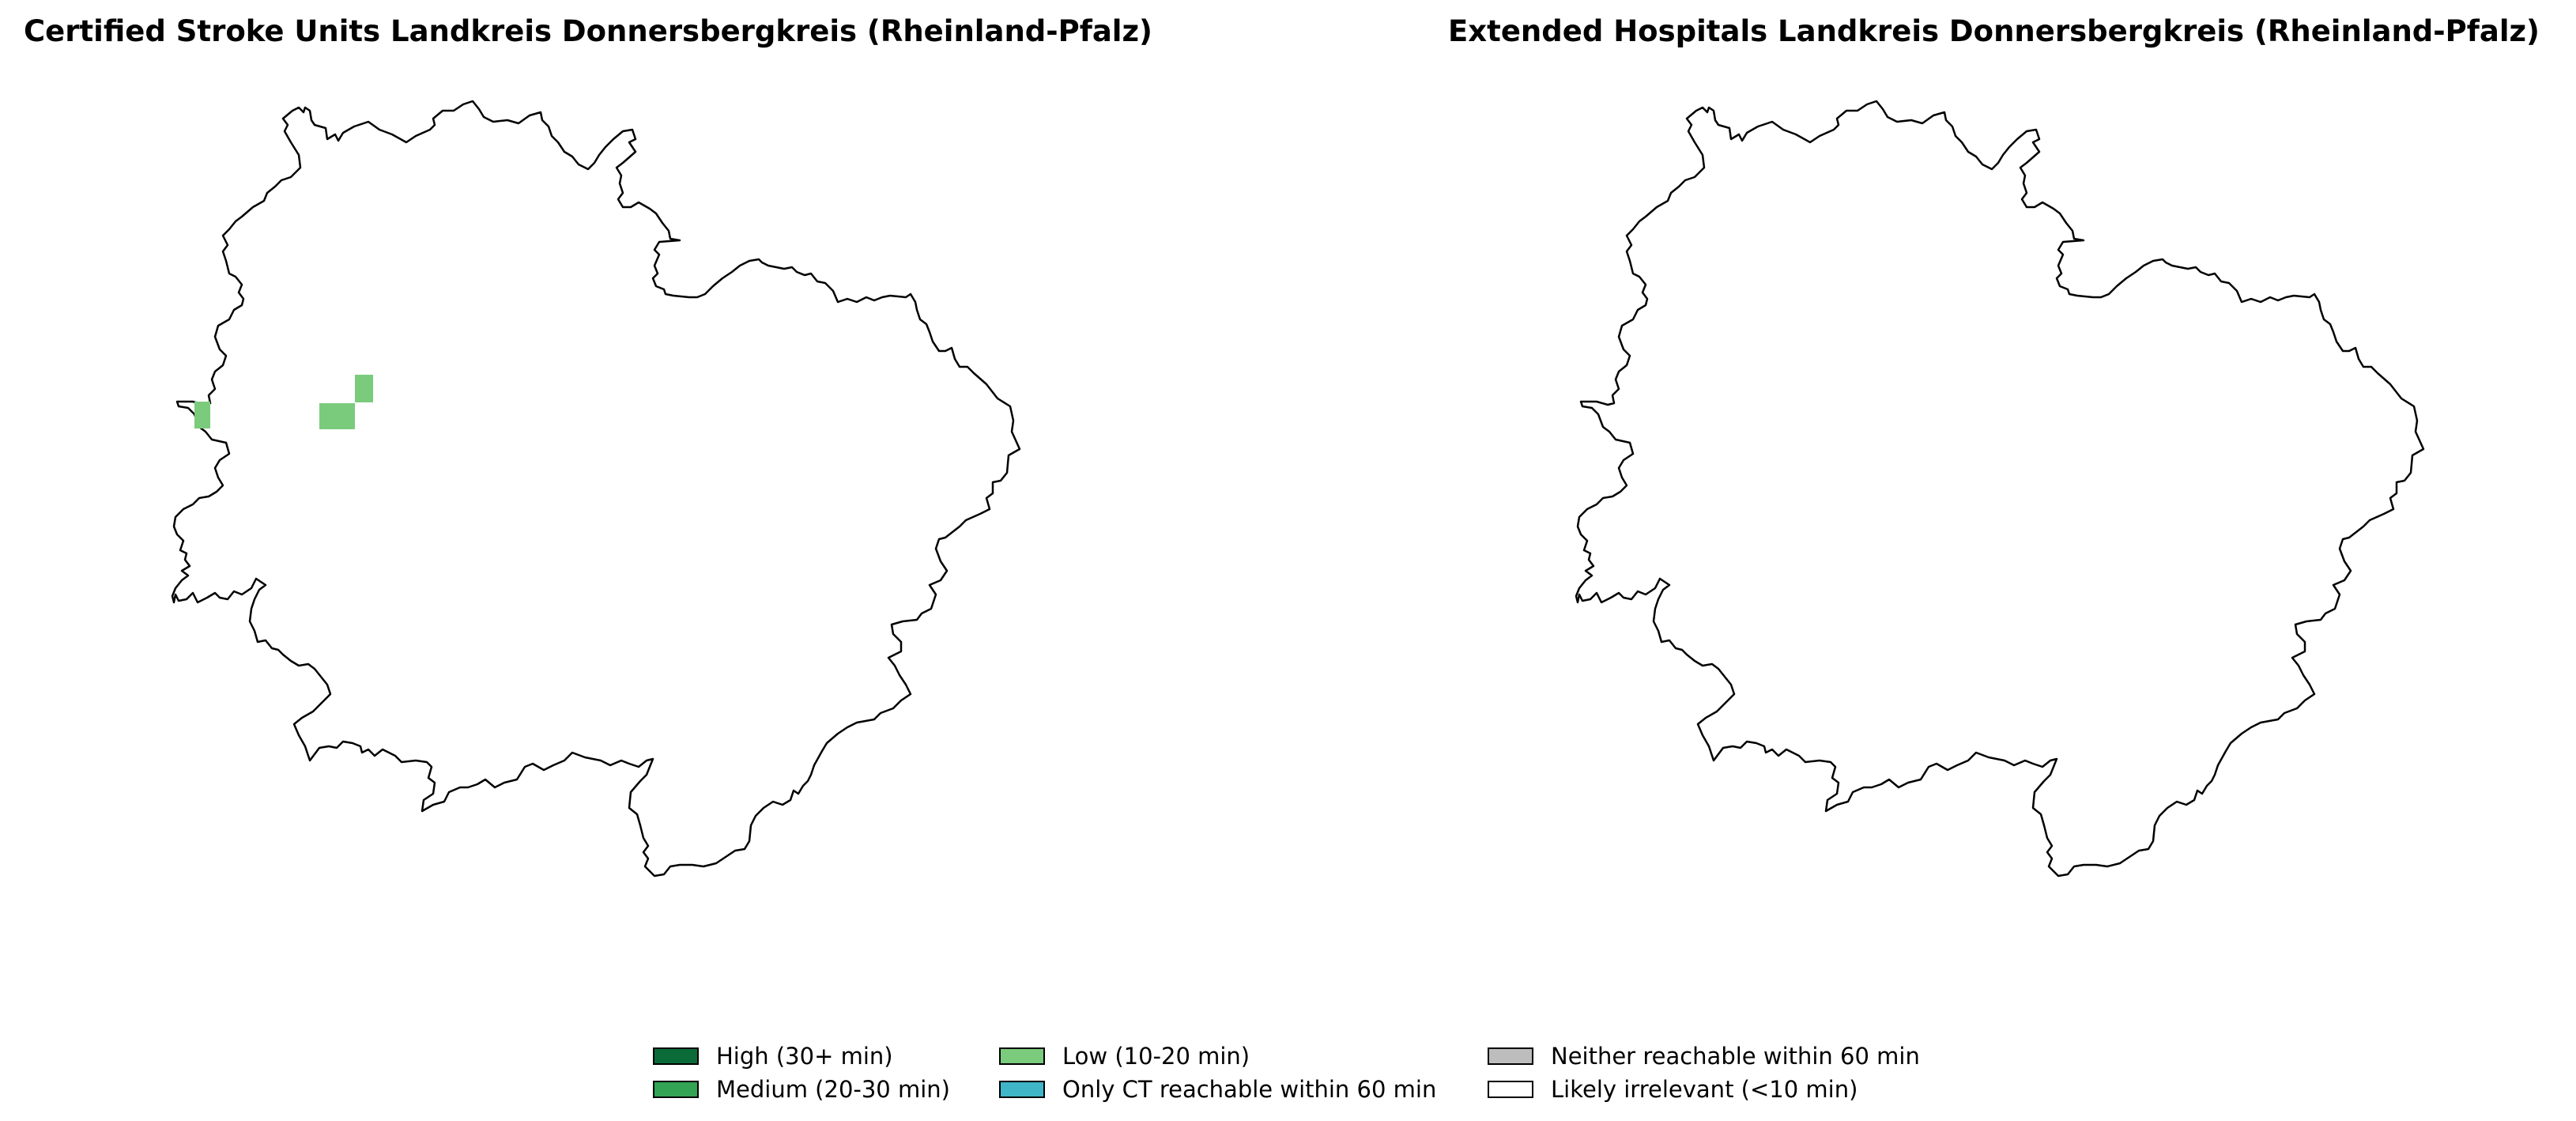  I want to click on legend-label-high: High (30+ min), so click(804, 1056).